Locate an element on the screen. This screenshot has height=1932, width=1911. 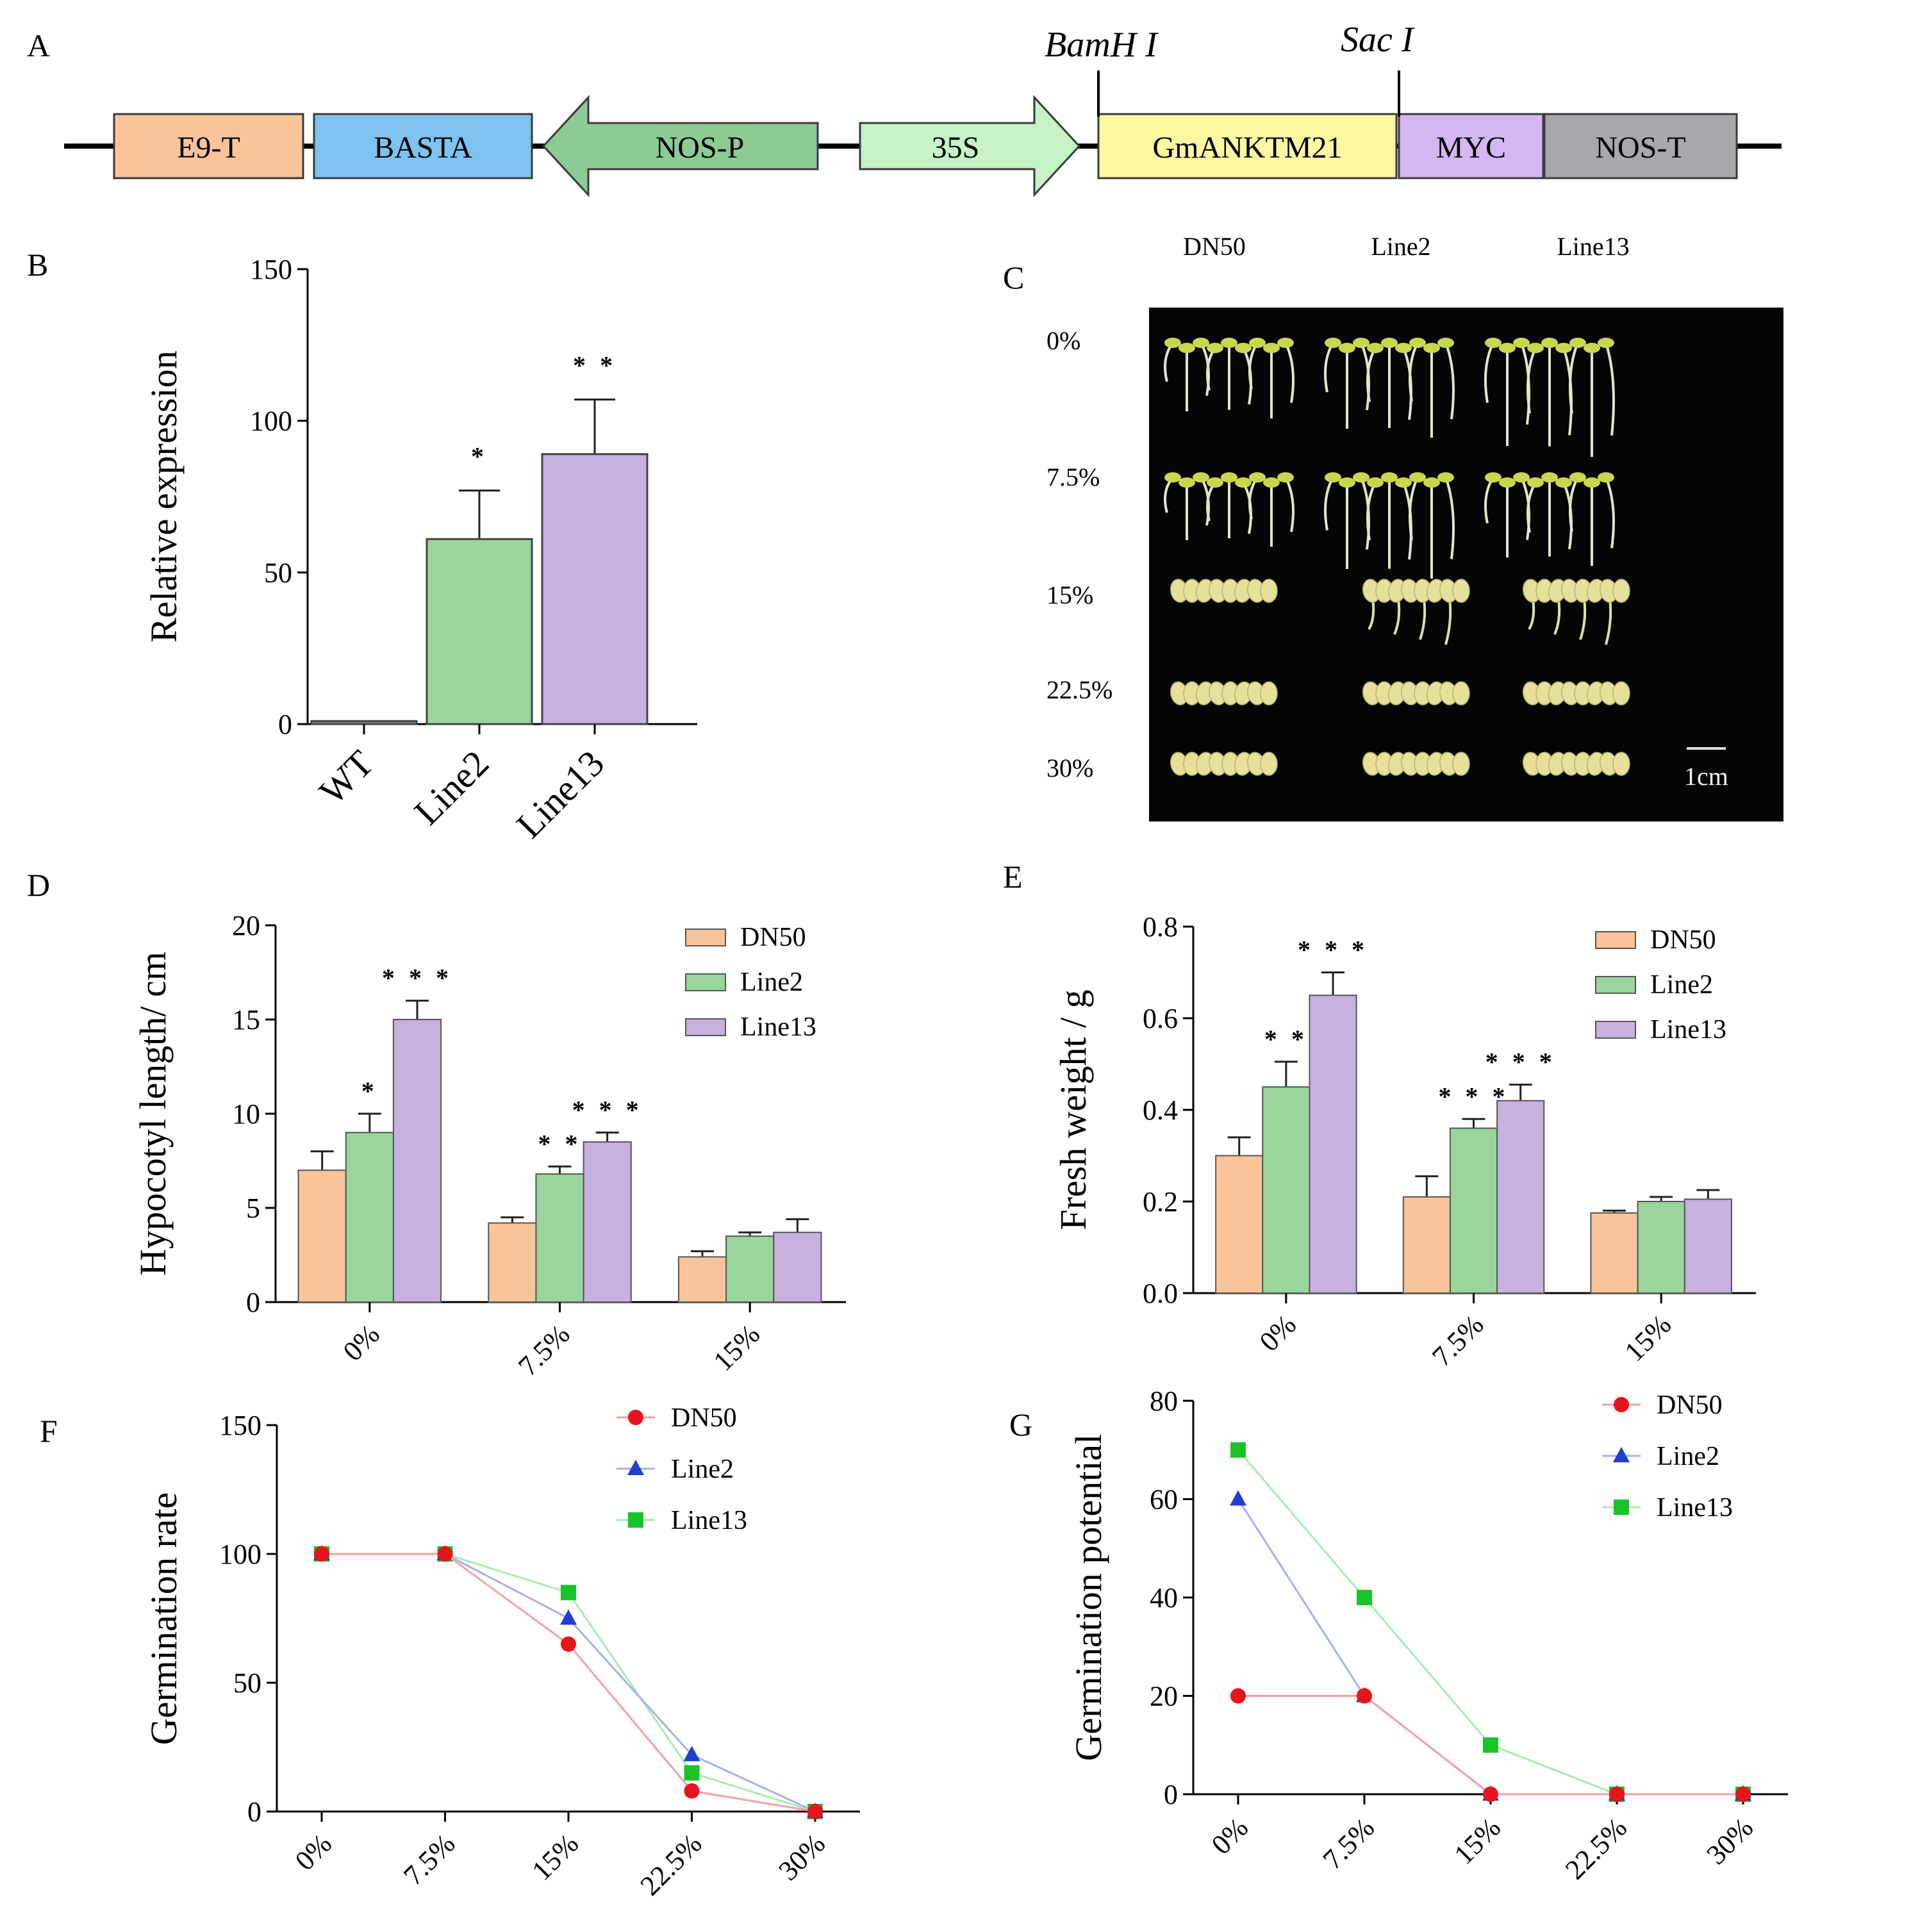
y-tick-label: 15 is located at coordinates (246, 1020).